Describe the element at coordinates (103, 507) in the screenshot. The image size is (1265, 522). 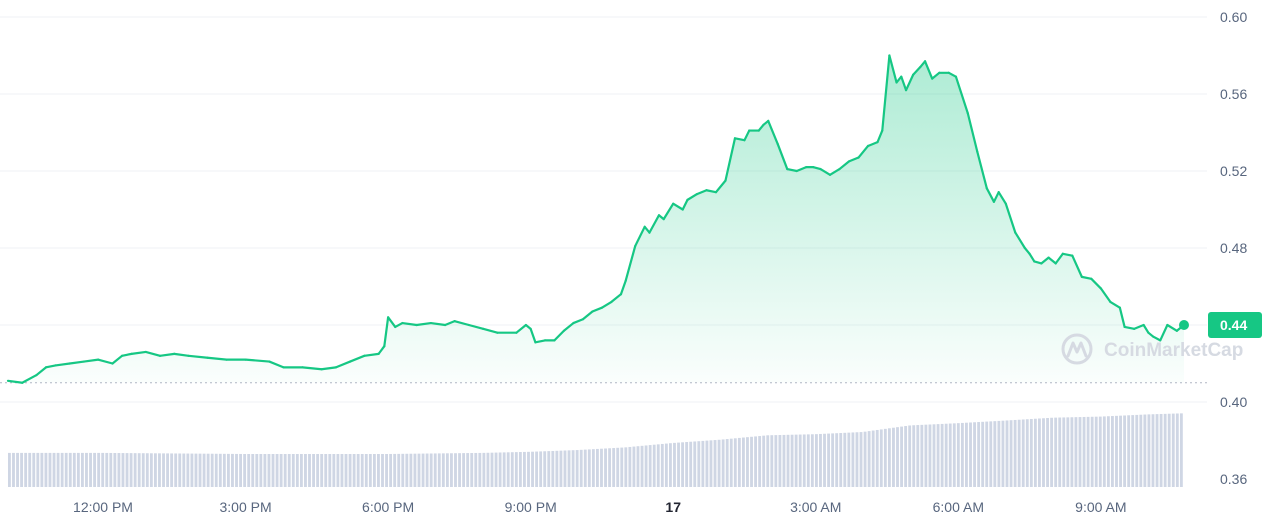
I see `x-tick-label: 12:00 PM` at that location.